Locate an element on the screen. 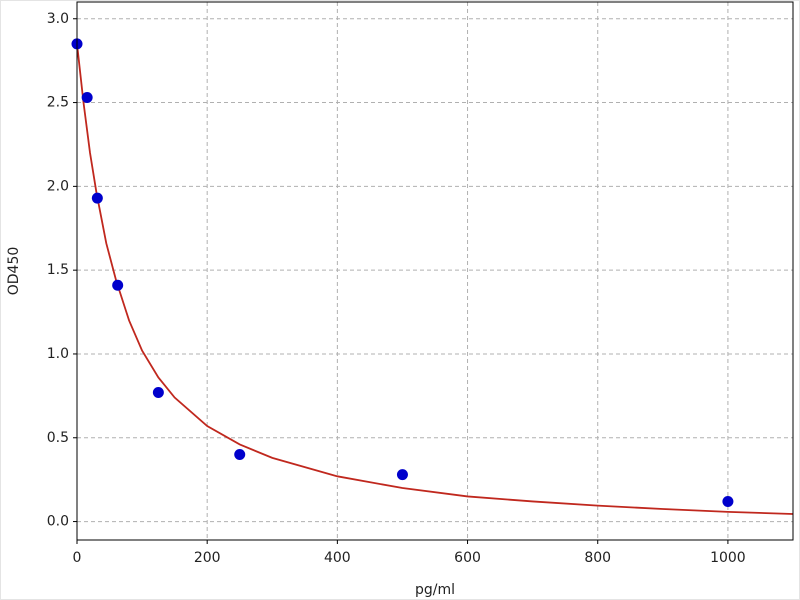  x-tick-label: 0 is located at coordinates (77, 558).